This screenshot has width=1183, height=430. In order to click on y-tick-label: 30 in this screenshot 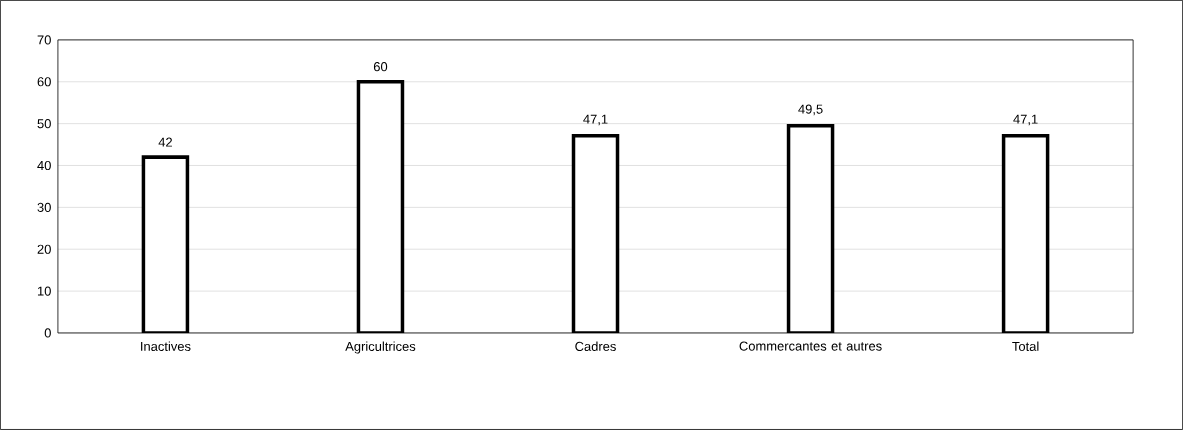, I will do `click(44, 207)`.